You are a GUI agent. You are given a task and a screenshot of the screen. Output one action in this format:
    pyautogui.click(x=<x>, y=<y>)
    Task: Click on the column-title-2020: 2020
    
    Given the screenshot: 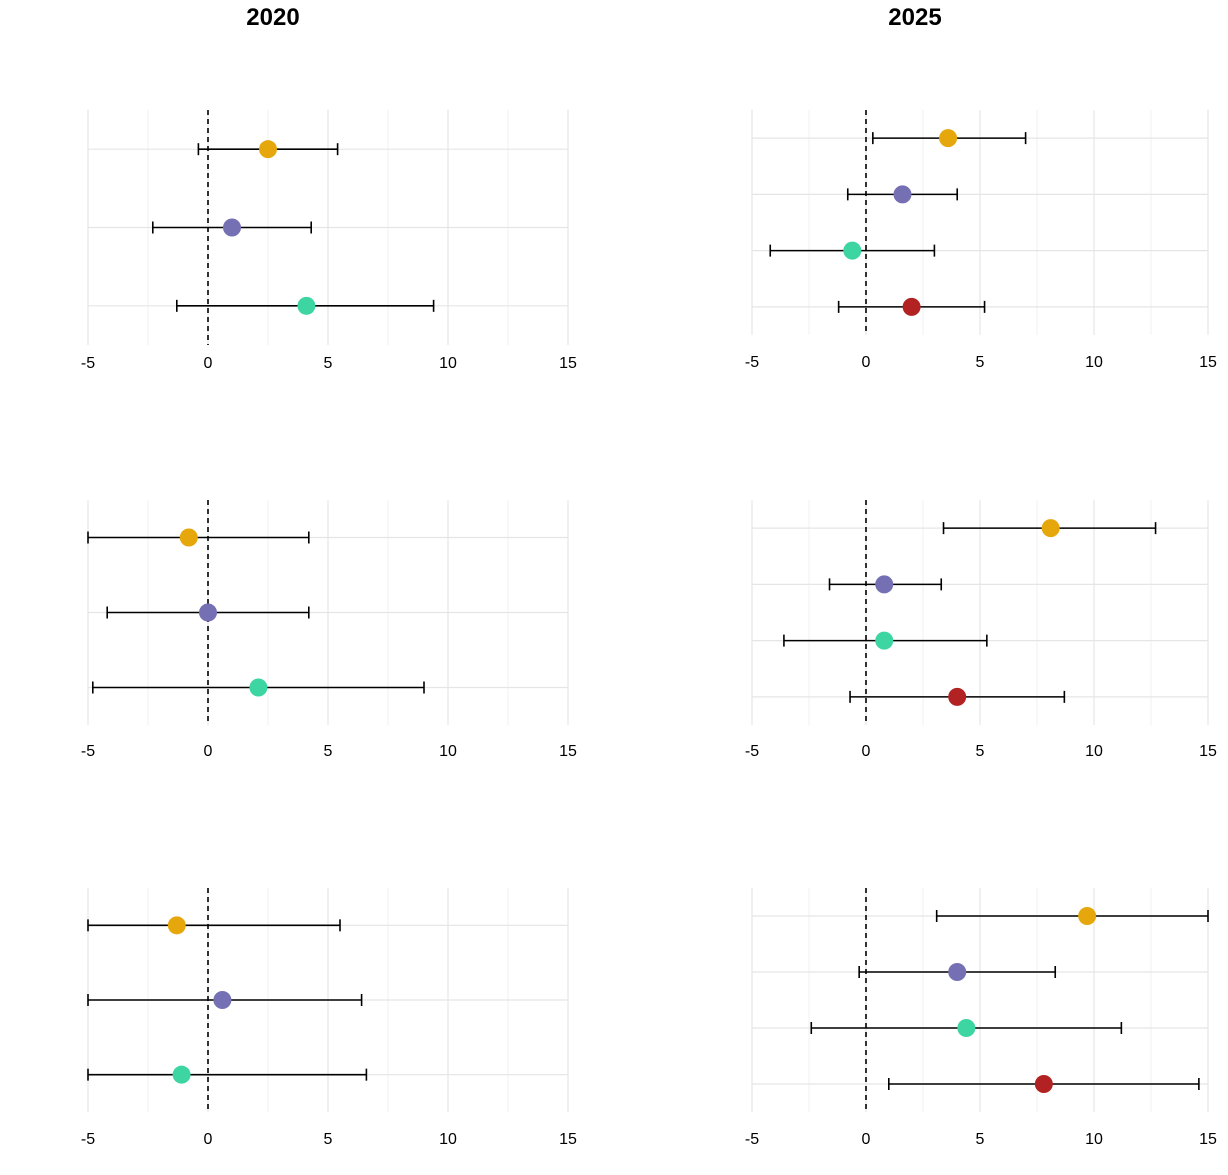 What is the action you would take?
    pyautogui.click(x=273, y=17)
    